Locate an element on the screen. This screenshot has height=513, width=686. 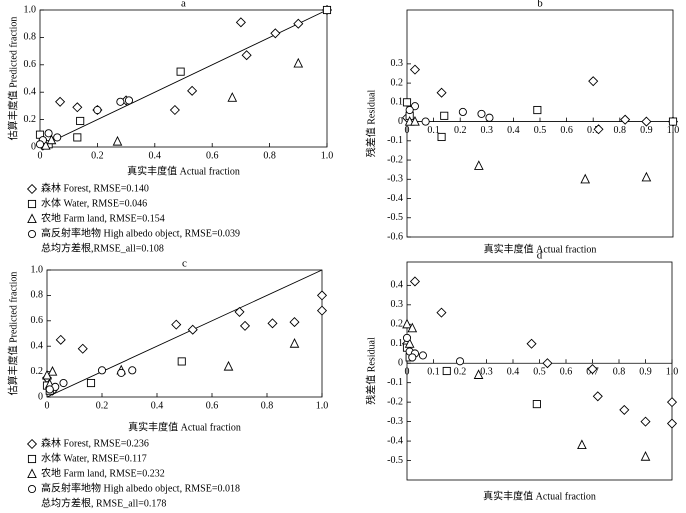
x-tick-label: 0.5 is located at coordinates (540, 130).